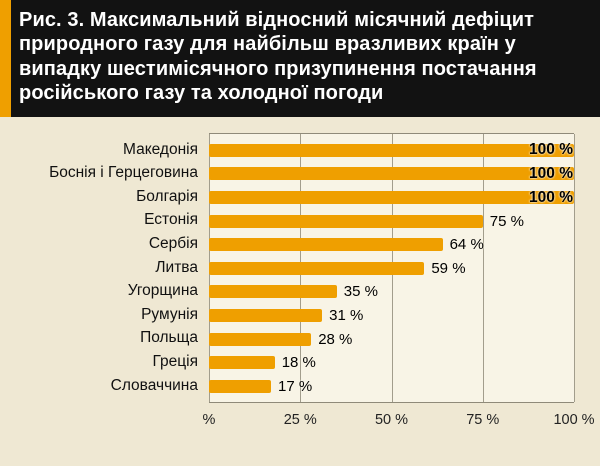  Describe the element at coordinates (209, 420) in the screenshot. I see `x-tick-label: %` at that location.